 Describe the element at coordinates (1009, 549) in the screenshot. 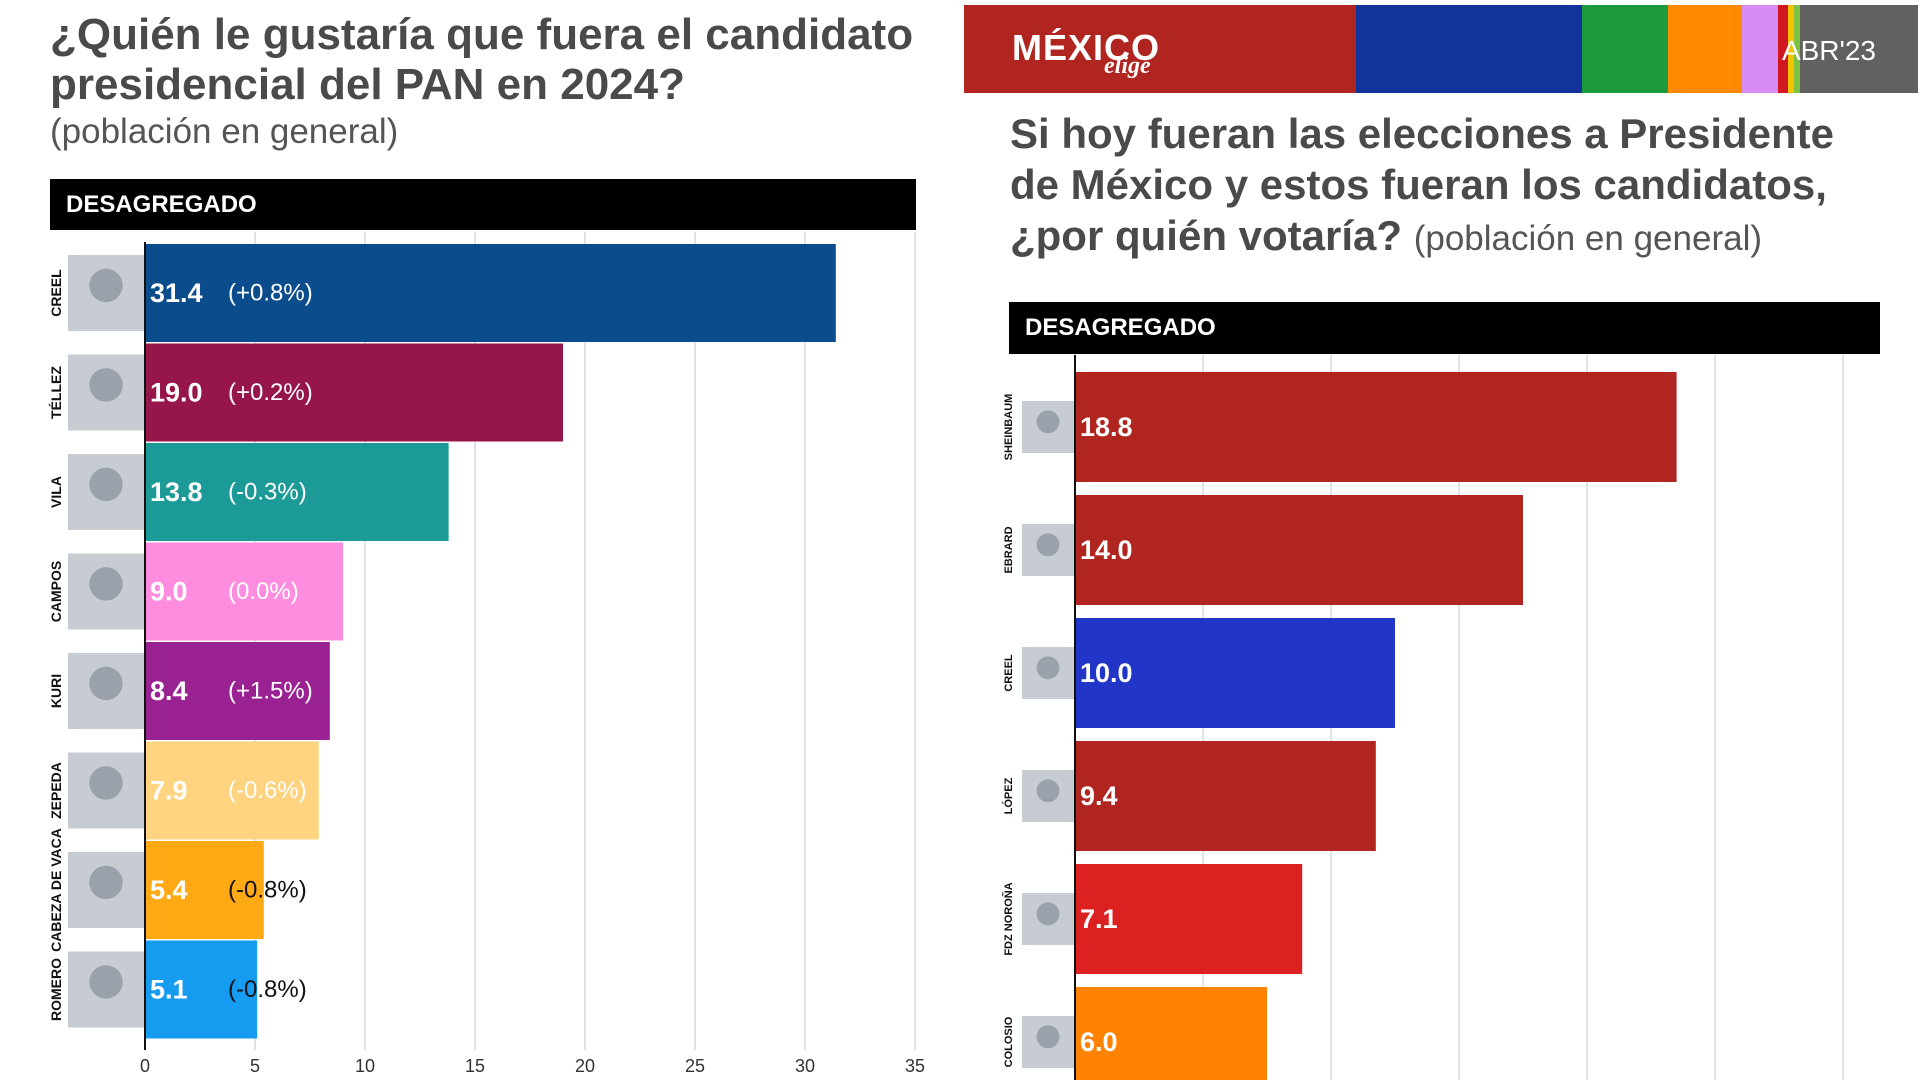

I see `category-label-ebrard: EBRARD` at that location.